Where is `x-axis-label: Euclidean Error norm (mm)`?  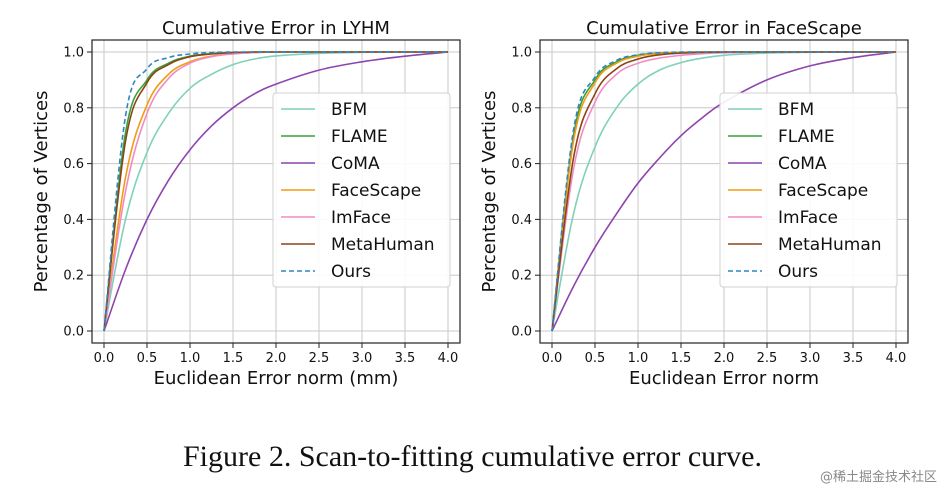
x-axis-label: Euclidean Error norm (mm) is located at coordinates (276, 378).